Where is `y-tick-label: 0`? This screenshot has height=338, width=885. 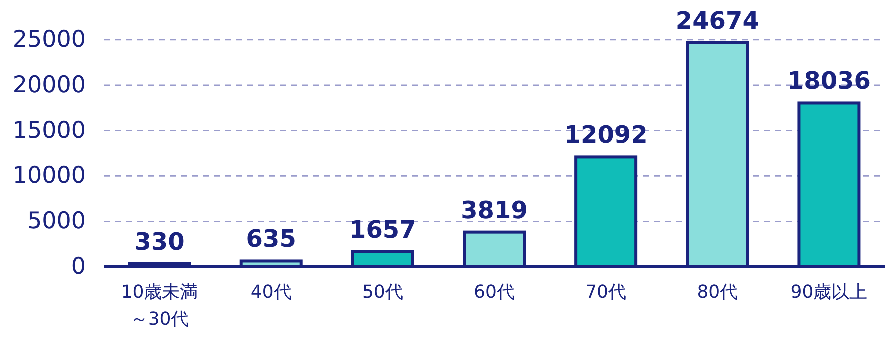 y-tick-label: 0 is located at coordinates (78, 267).